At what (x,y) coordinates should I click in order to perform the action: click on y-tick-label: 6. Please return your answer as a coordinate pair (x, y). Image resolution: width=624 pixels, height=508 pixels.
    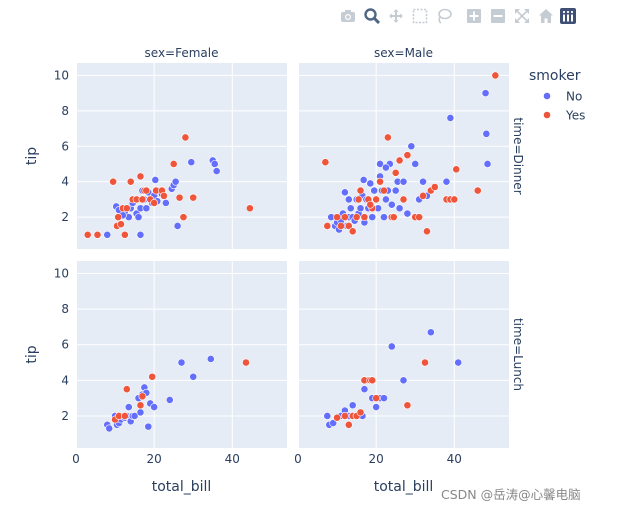
    Looking at the image, I should click on (65, 146).